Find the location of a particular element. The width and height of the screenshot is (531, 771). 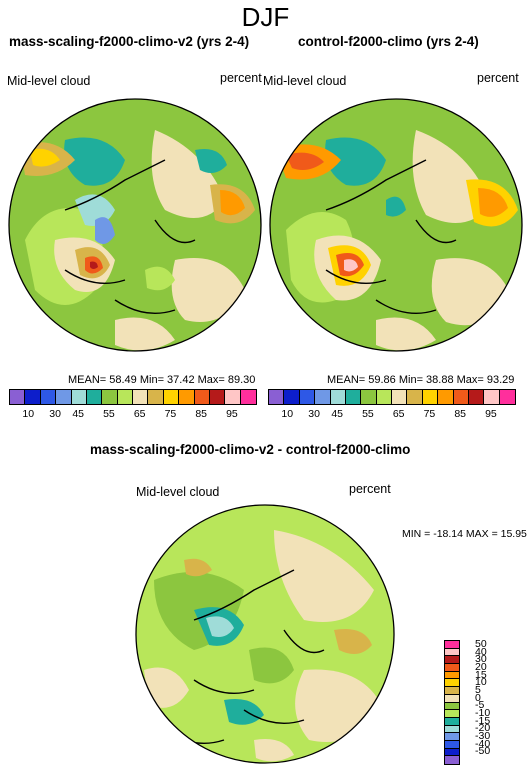

left-units-label: percent is located at coordinates (241, 78).